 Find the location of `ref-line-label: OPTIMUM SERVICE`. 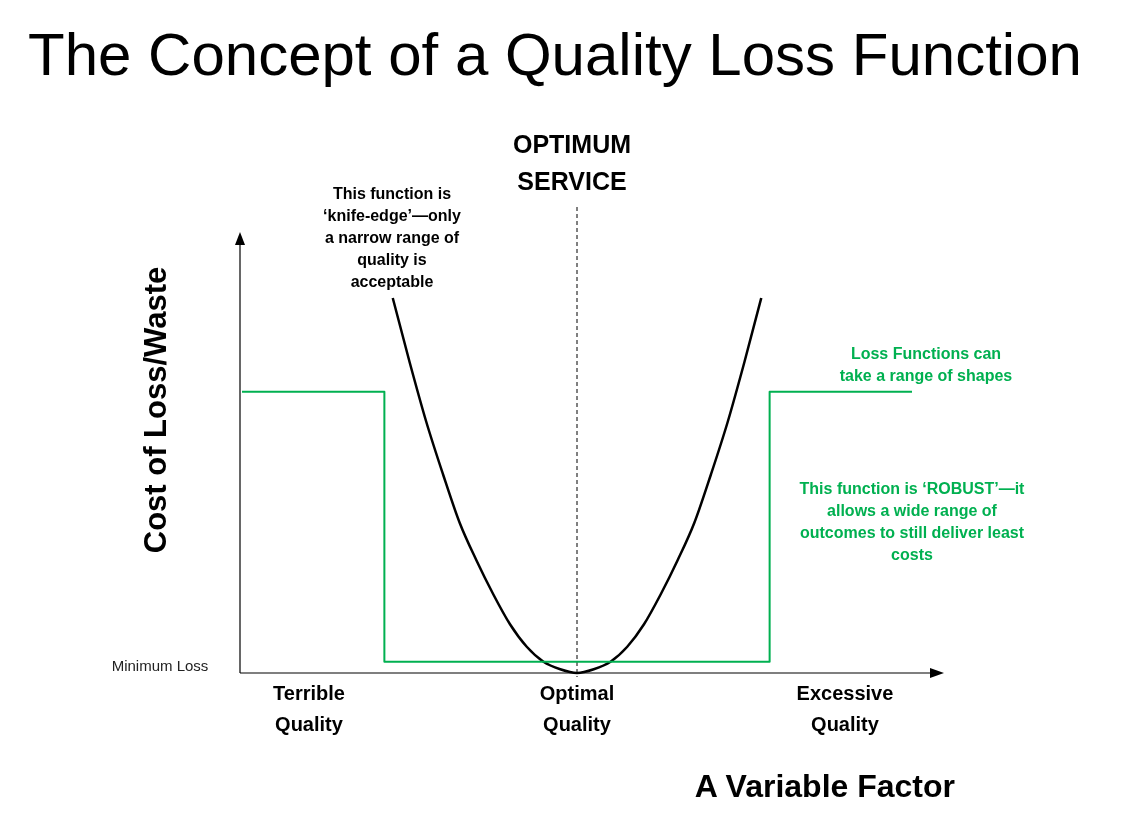

ref-line-label: OPTIMUM SERVICE is located at coordinates (572, 162).